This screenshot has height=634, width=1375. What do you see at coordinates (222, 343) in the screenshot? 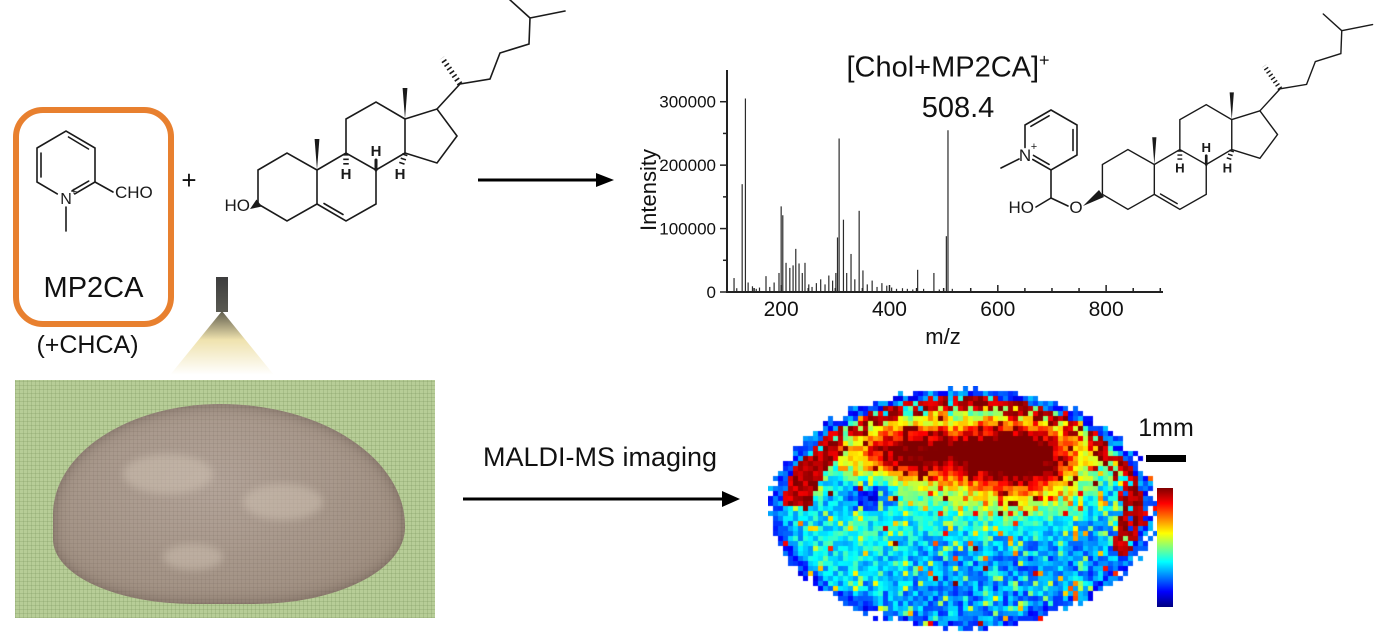
I see `sprayer-spray-icon` at bounding box center [222, 343].